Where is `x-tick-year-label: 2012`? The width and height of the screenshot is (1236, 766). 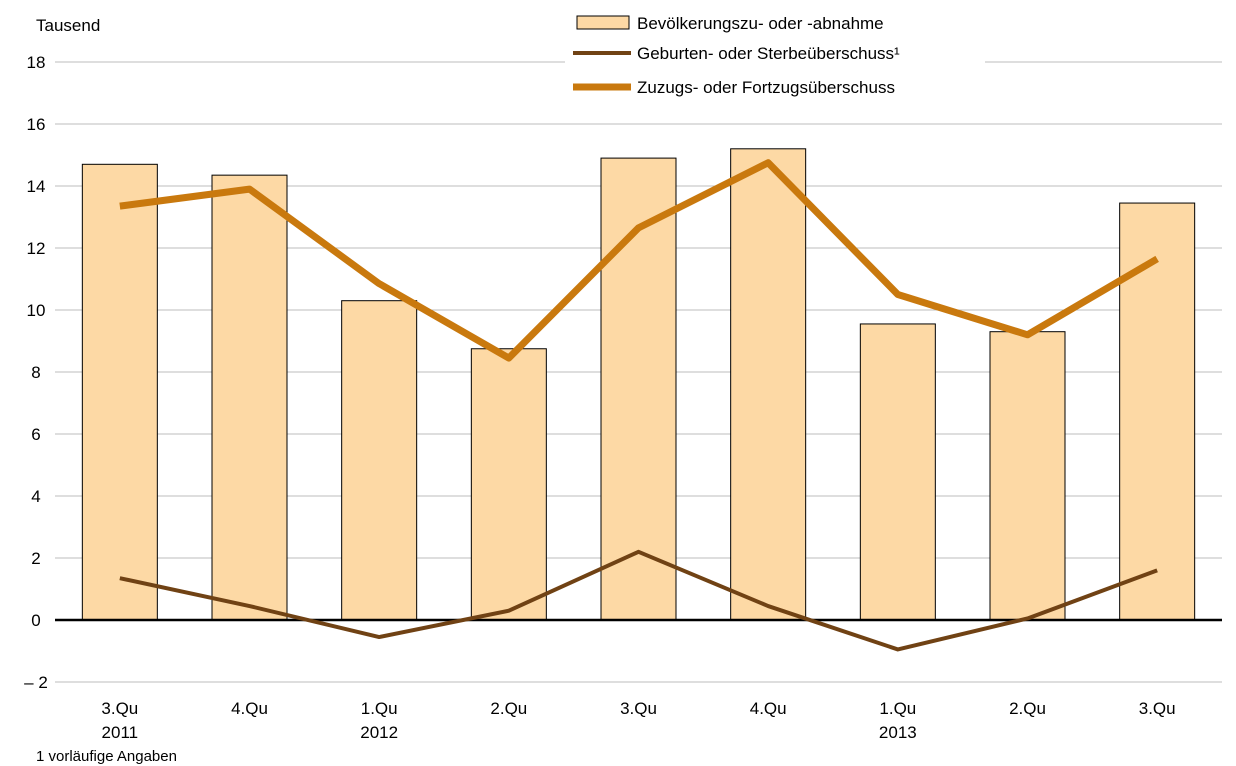 x-tick-year-label: 2012 is located at coordinates (379, 732).